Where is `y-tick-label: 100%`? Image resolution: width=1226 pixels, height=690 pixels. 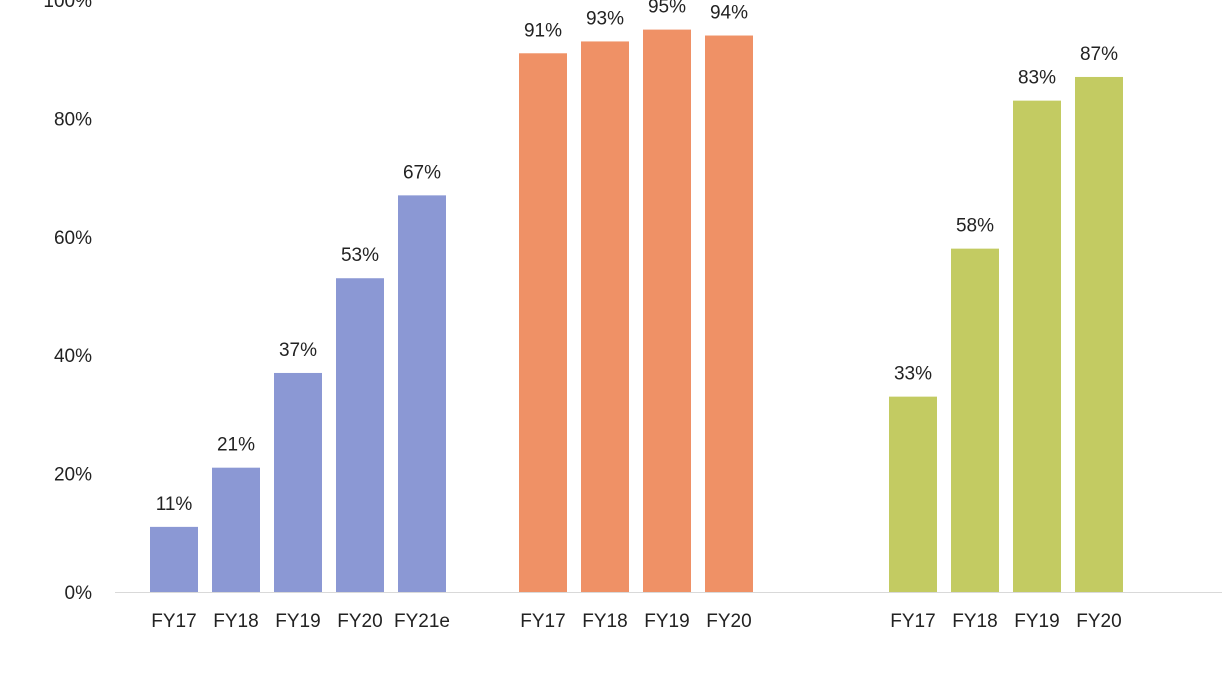 y-tick-label: 100% is located at coordinates (67, 6).